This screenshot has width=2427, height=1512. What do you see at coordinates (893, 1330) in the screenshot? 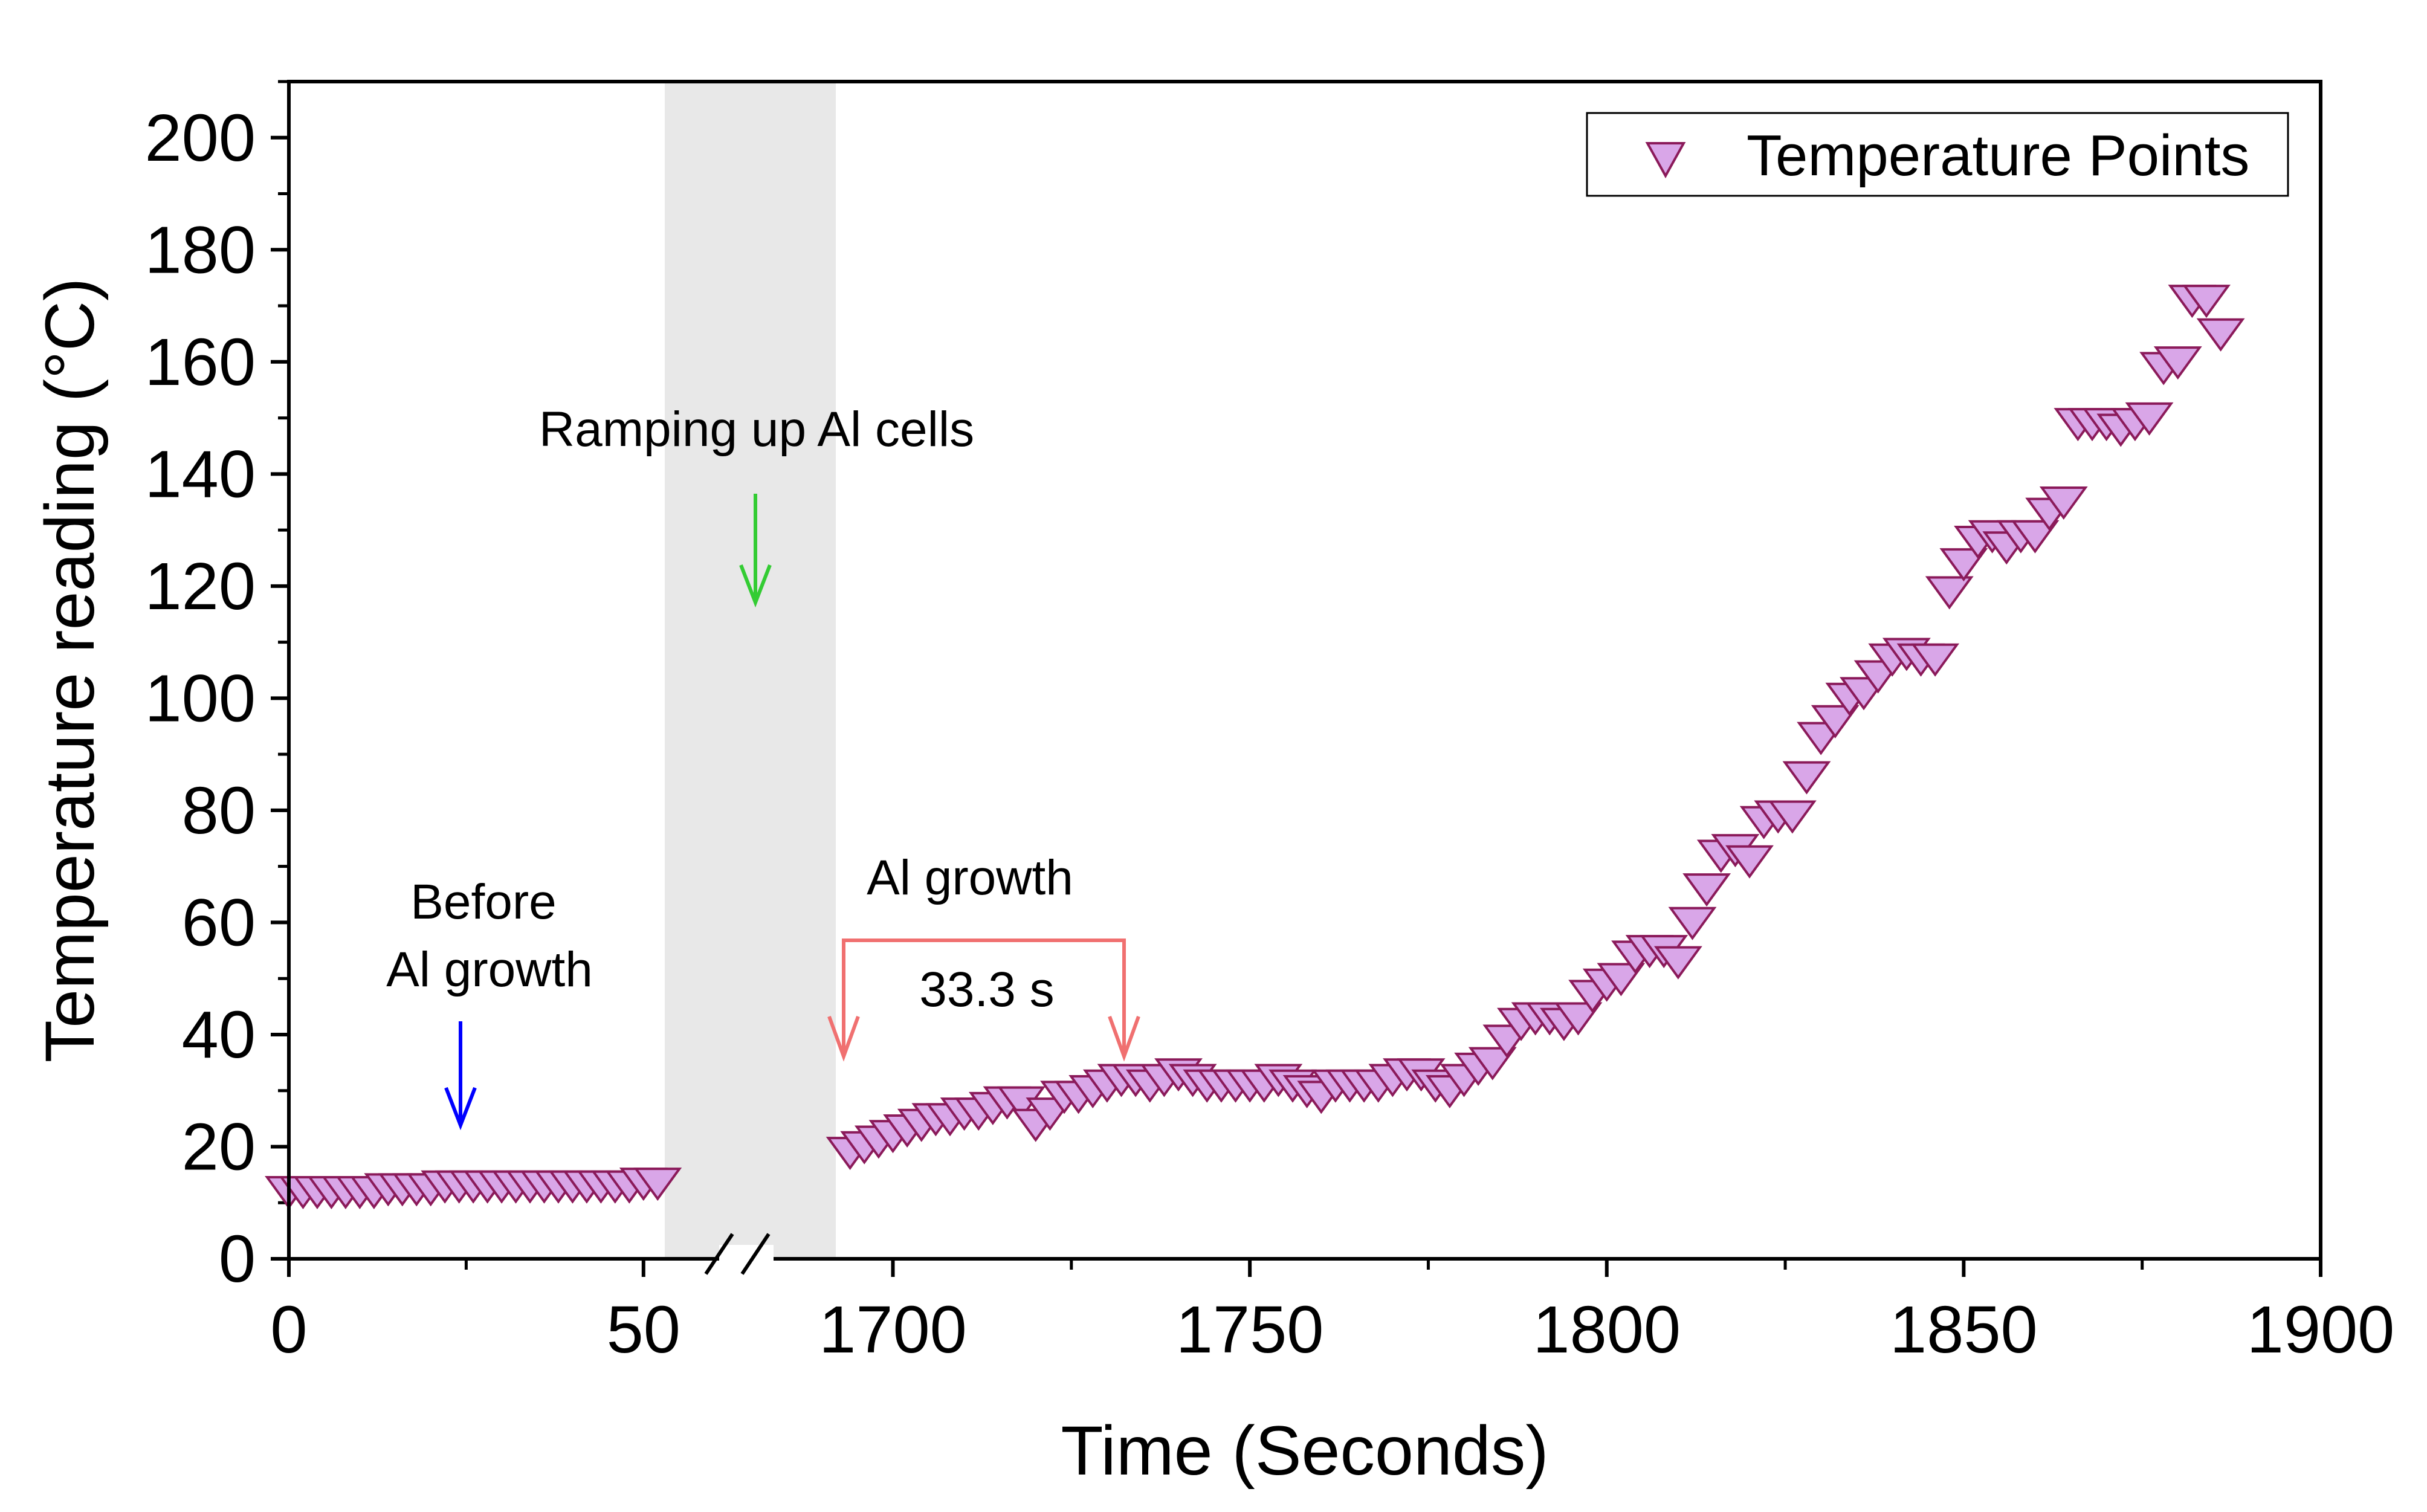
I see `x-tick-label: 1700` at bounding box center [893, 1330].